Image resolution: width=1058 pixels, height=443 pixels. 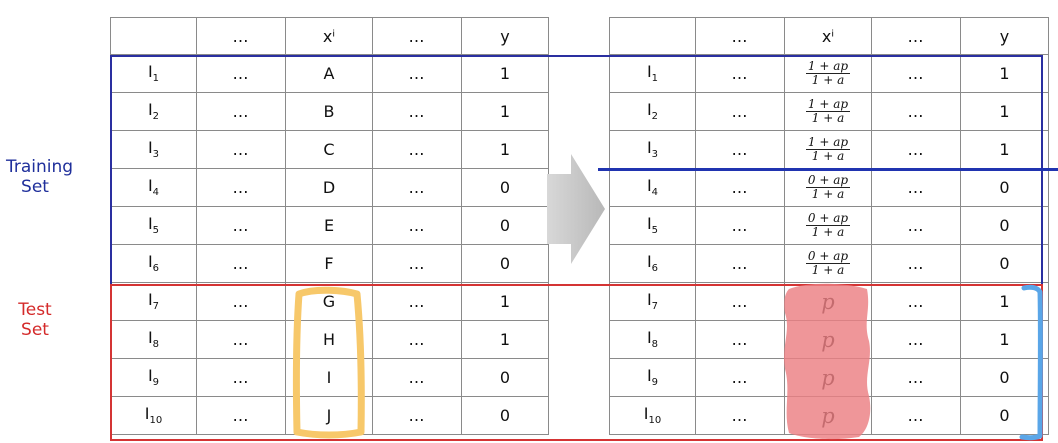 What do you see at coordinates (329, 111) in the screenshot?
I see `left-table-row: I2… B… 1` at bounding box center [329, 111].